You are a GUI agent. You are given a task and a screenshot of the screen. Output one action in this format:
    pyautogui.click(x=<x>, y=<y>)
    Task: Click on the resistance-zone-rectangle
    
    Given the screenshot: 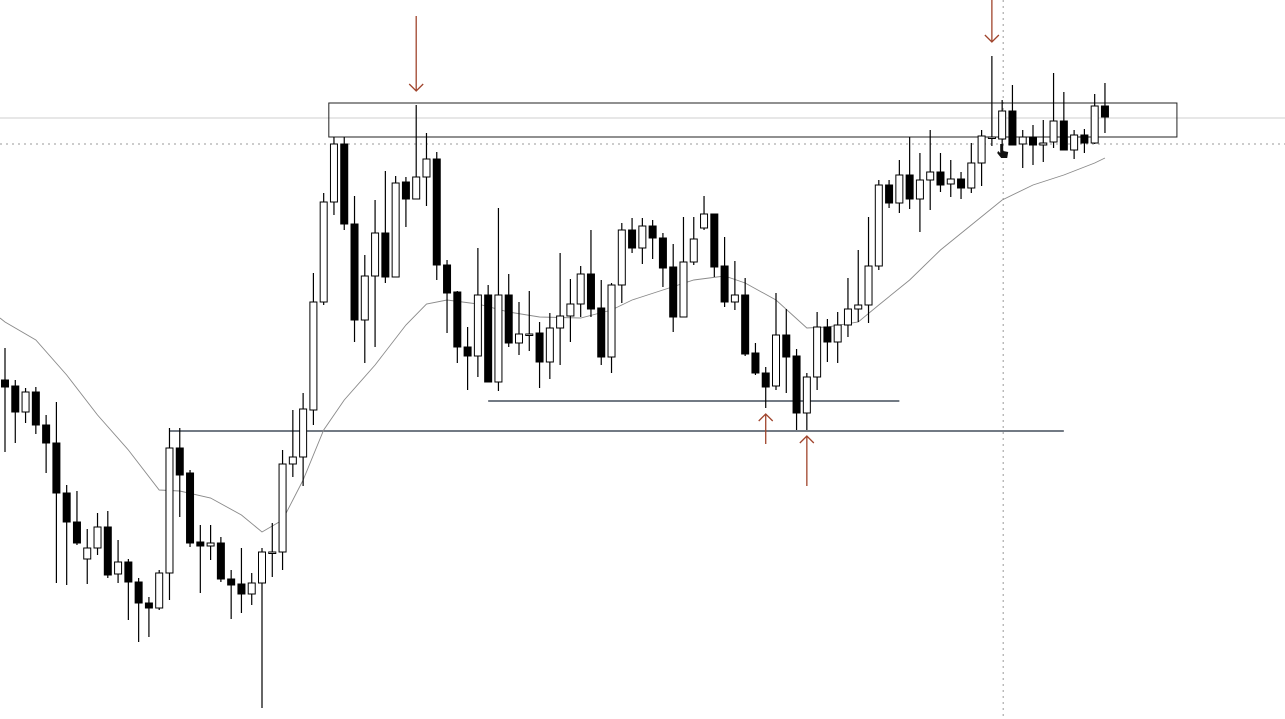 What is the action you would take?
    pyautogui.click(x=753, y=120)
    